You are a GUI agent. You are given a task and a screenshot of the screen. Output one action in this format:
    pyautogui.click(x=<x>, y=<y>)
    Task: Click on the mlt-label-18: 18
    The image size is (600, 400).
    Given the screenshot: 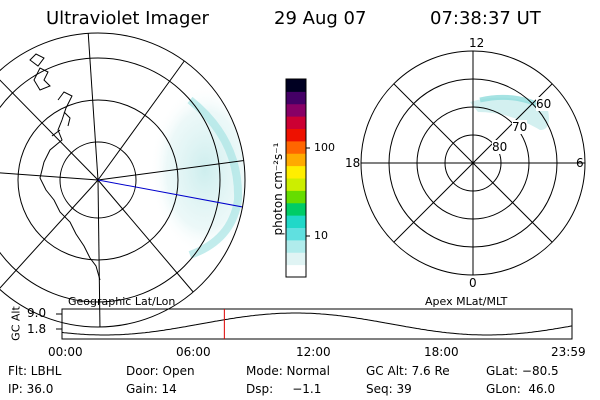 What is the action you would take?
    pyautogui.click(x=353, y=163)
    